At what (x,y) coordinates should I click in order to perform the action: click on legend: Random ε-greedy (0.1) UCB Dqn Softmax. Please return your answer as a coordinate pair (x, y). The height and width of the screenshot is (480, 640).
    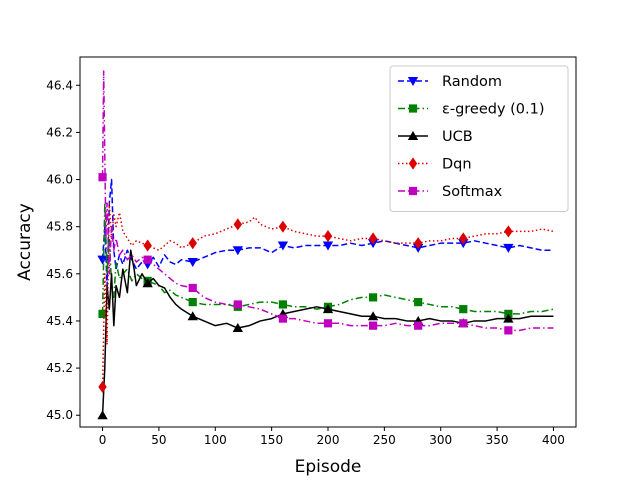
    Looking at the image, I should click on (479, 138).